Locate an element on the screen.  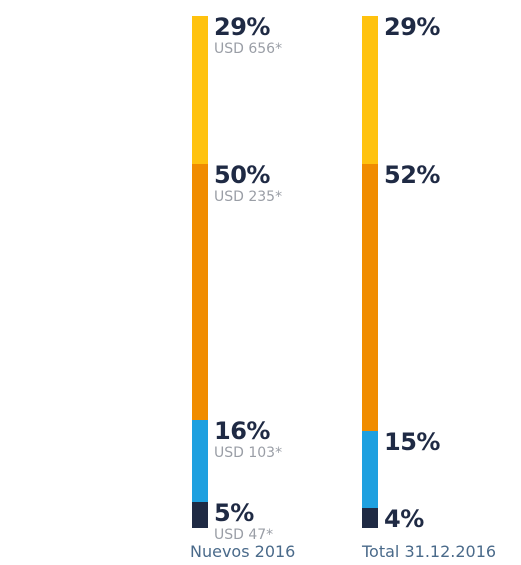
category-label: Nuevos 2016 is located at coordinates (243, 551).